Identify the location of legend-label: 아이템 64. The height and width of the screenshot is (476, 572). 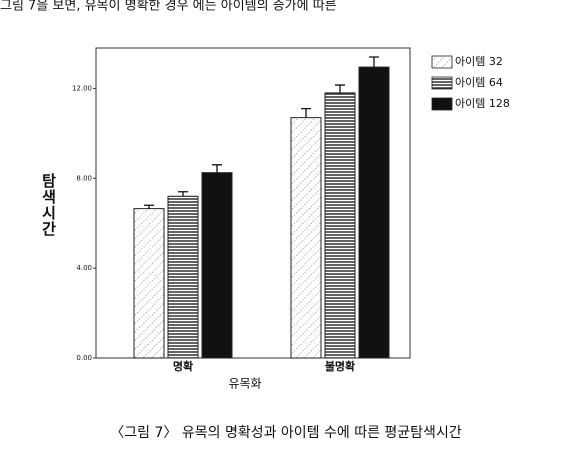
(479, 82).